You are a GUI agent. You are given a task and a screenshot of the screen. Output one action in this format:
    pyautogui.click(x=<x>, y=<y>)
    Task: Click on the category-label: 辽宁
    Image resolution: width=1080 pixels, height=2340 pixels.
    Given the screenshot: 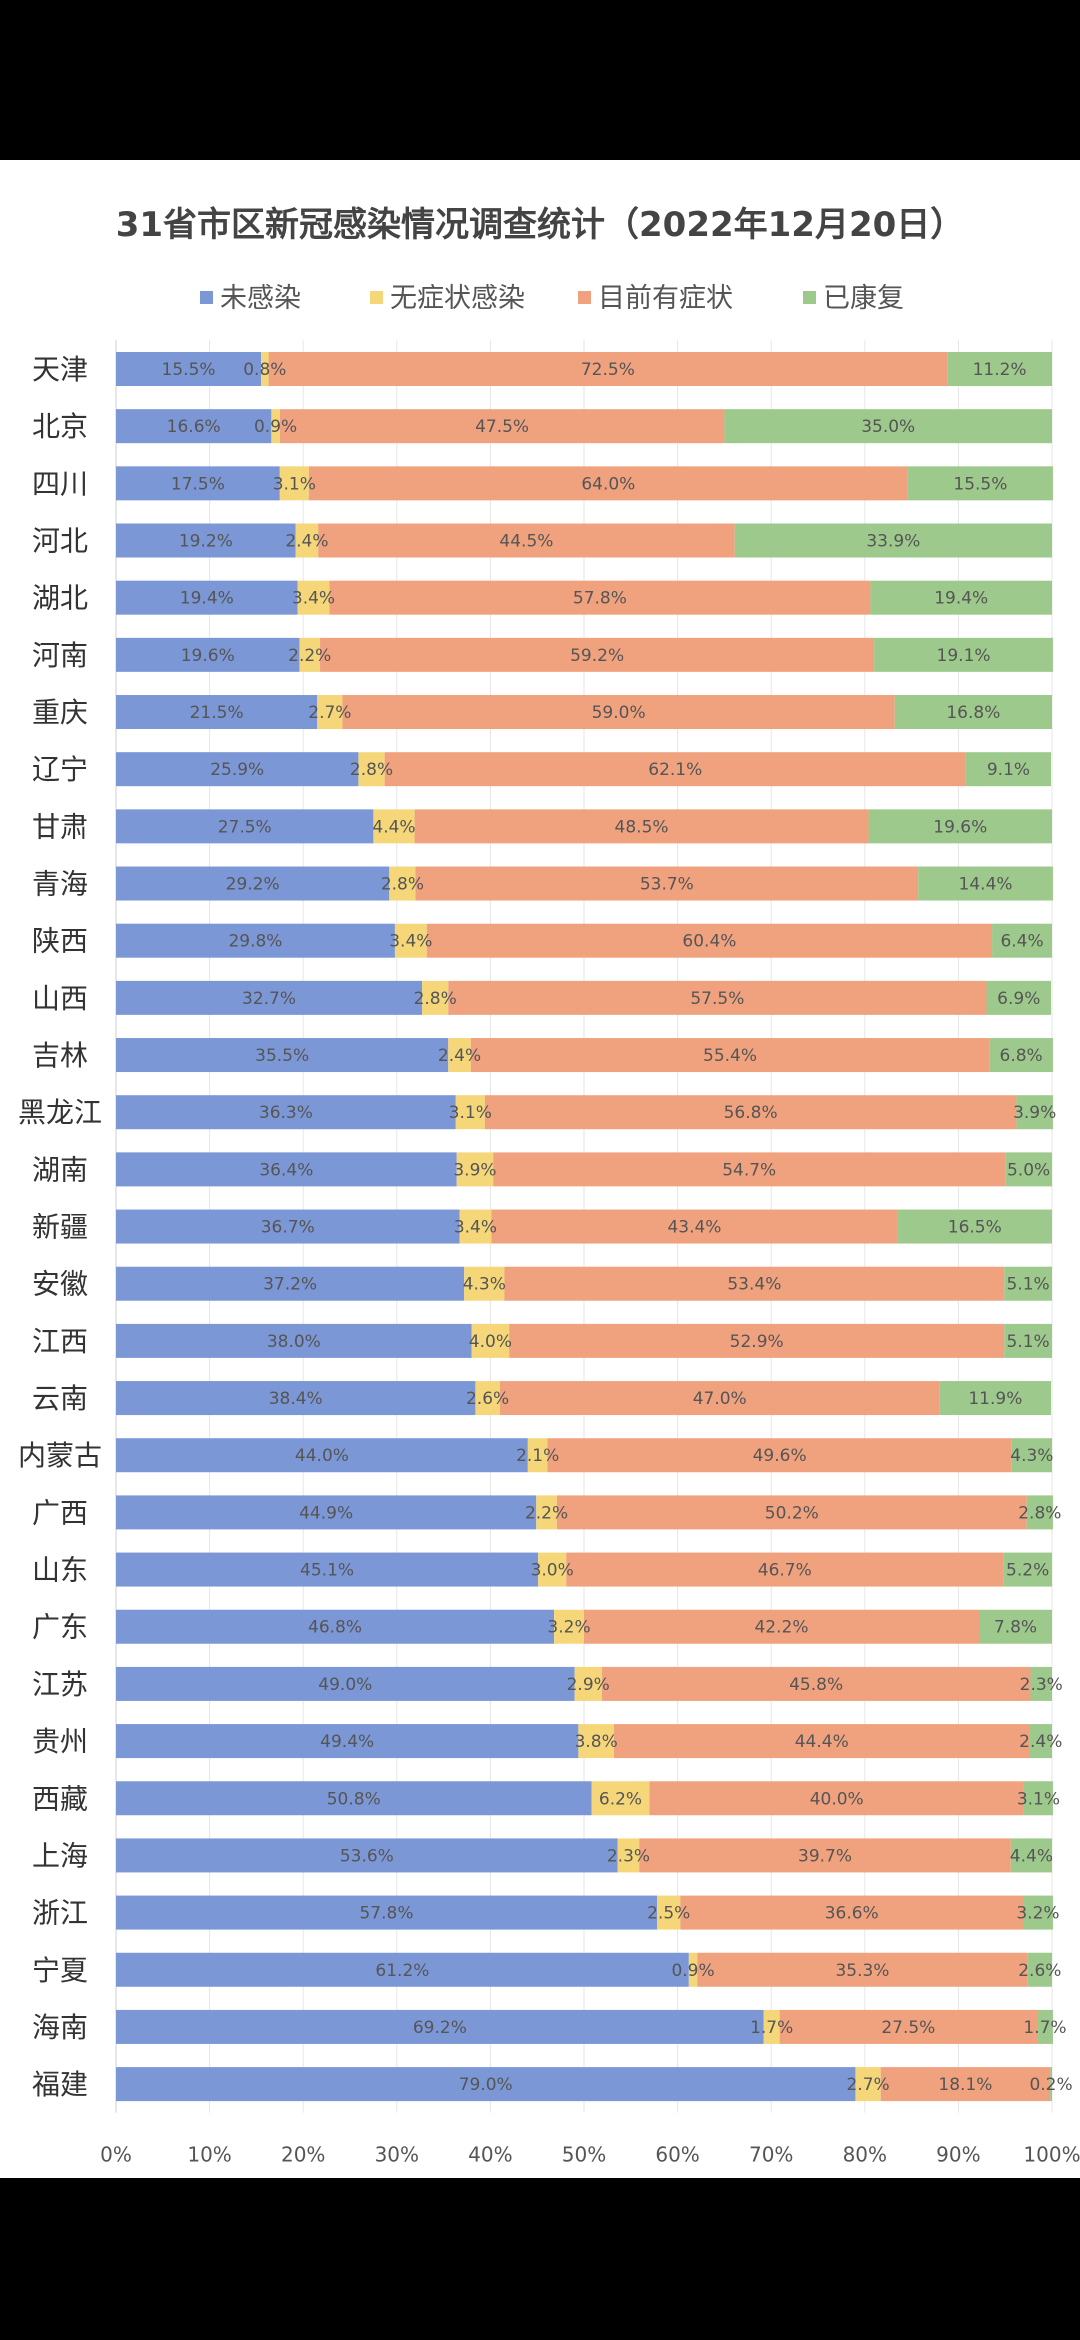 What is the action you would take?
    pyautogui.click(x=60, y=769)
    